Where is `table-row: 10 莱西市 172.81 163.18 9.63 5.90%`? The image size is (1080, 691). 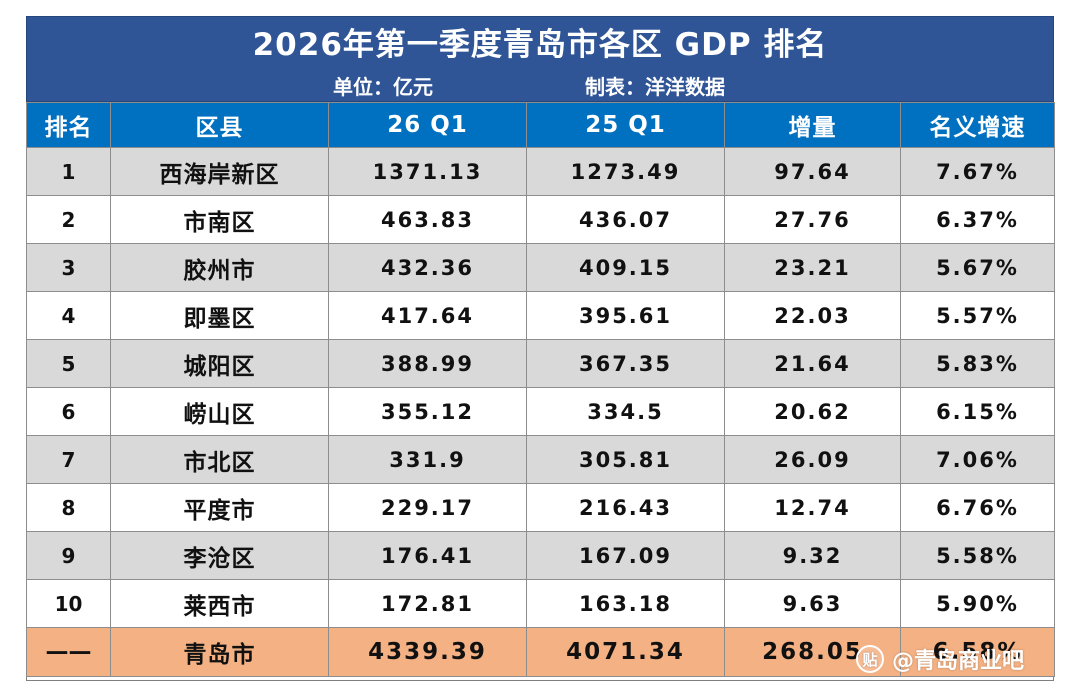
table-row: 10 莱西市 172.81 163.18 9.63 5.90% is located at coordinates (540, 603).